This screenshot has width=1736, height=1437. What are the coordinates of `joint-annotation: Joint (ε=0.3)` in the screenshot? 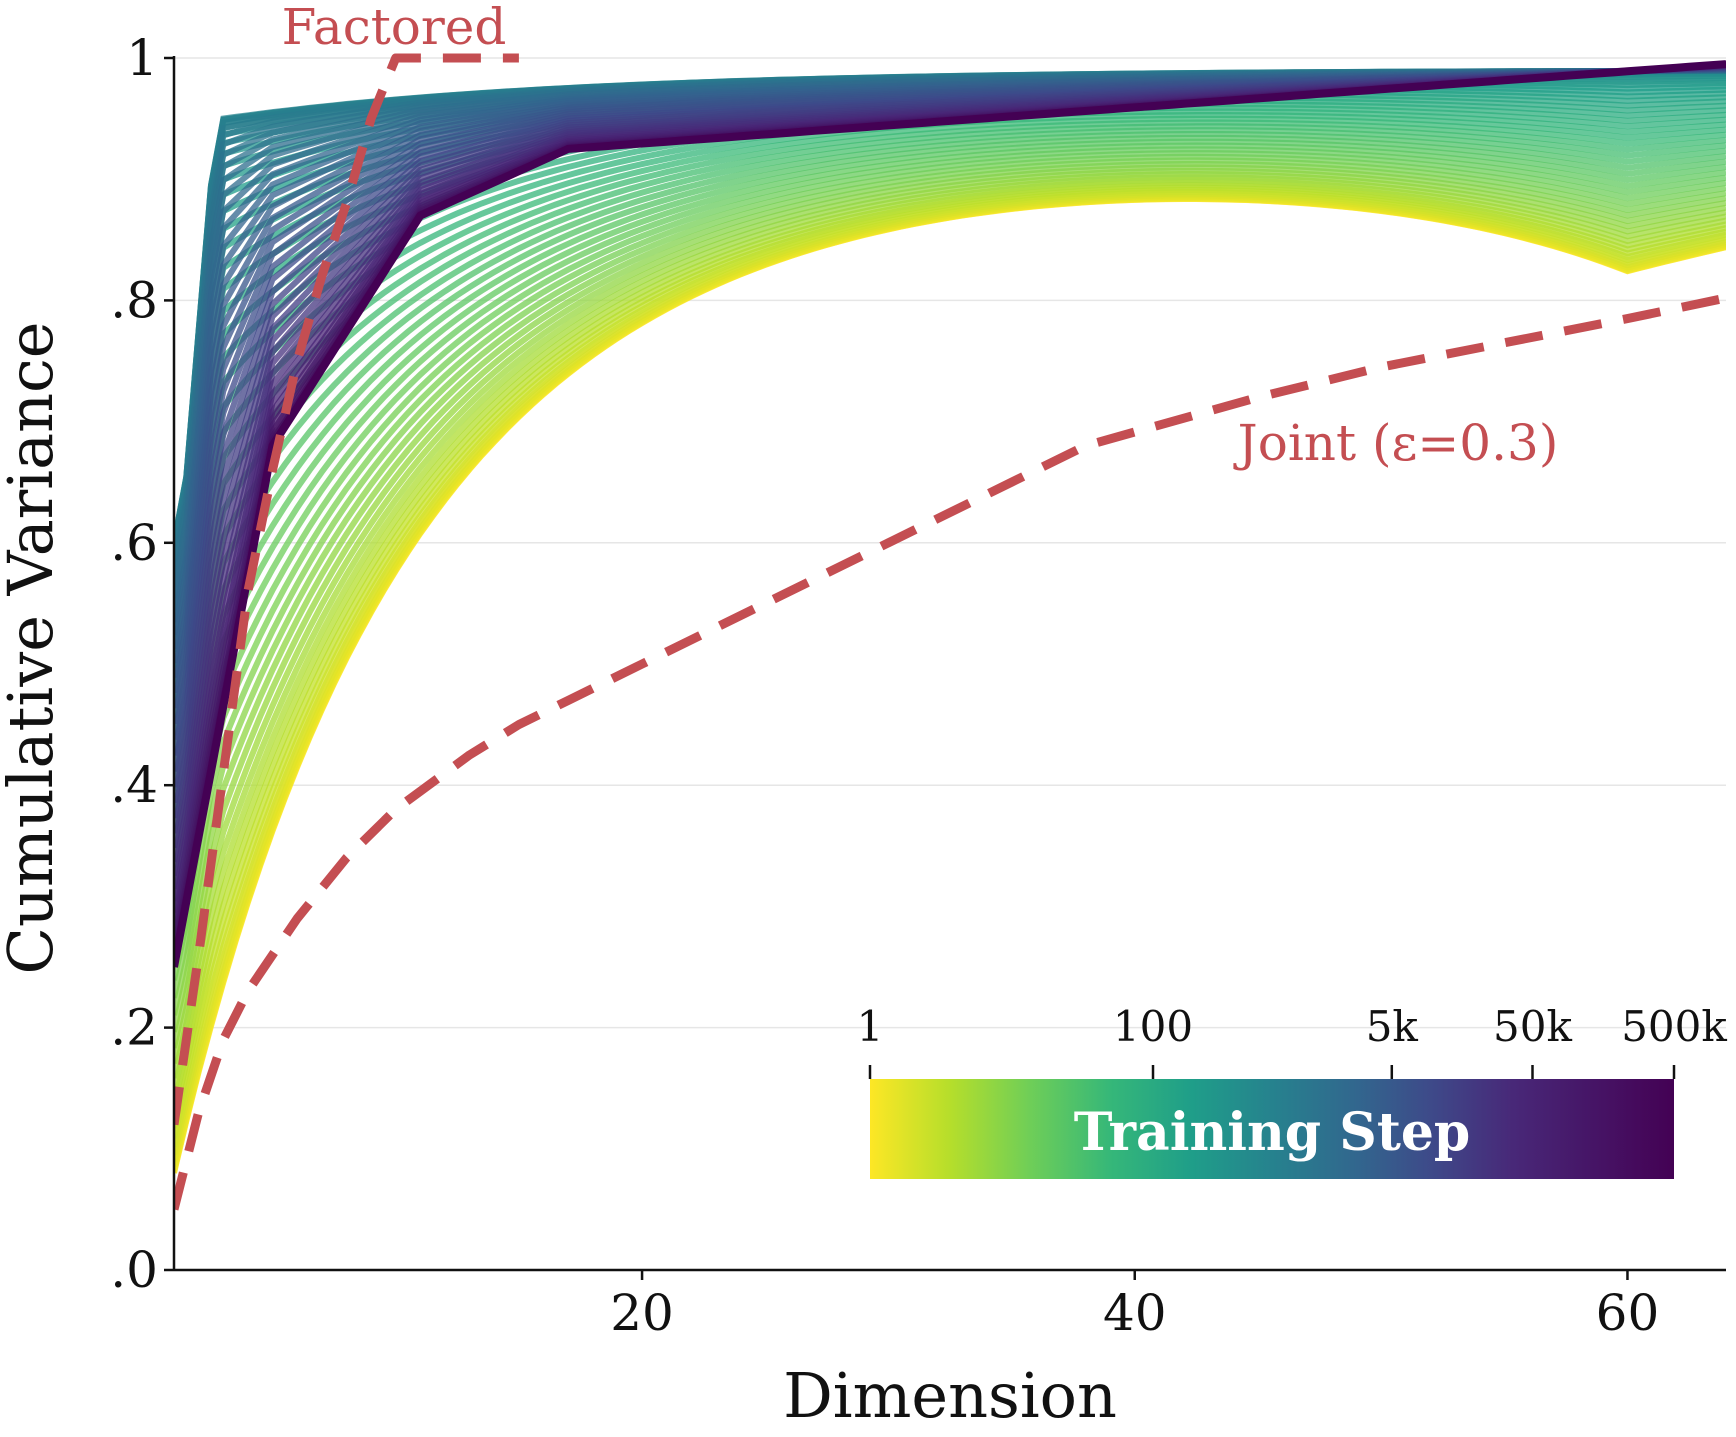 It's located at (1396, 443).